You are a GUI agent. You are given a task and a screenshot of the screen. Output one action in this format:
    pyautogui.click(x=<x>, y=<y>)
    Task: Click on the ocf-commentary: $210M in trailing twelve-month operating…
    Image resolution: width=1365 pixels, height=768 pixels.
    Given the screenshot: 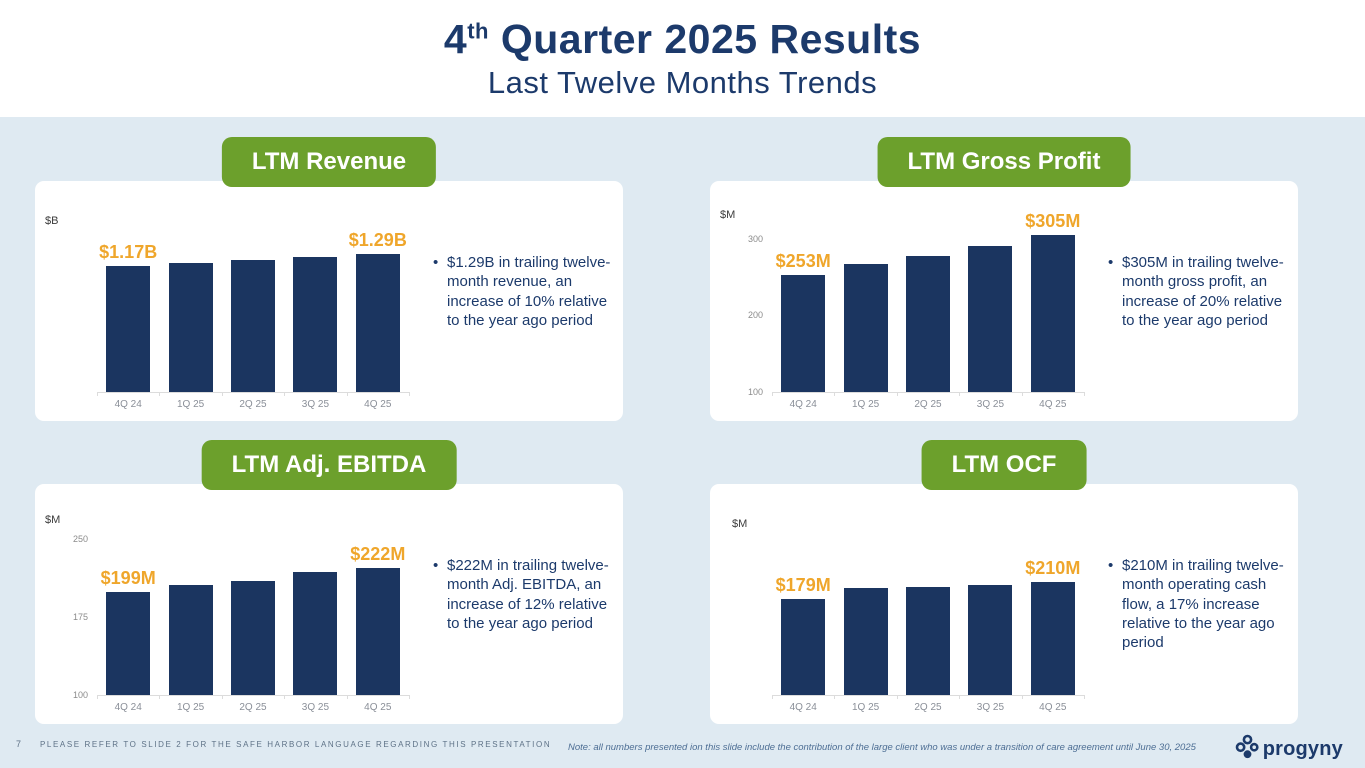 What is the action you would take?
    pyautogui.click(x=1201, y=604)
    